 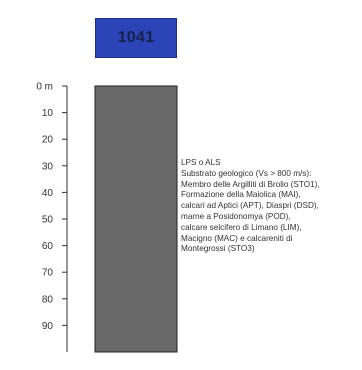 What do you see at coordinates (48, 220) in the screenshot?
I see `depth-tick-label: 50` at bounding box center [48, 220].